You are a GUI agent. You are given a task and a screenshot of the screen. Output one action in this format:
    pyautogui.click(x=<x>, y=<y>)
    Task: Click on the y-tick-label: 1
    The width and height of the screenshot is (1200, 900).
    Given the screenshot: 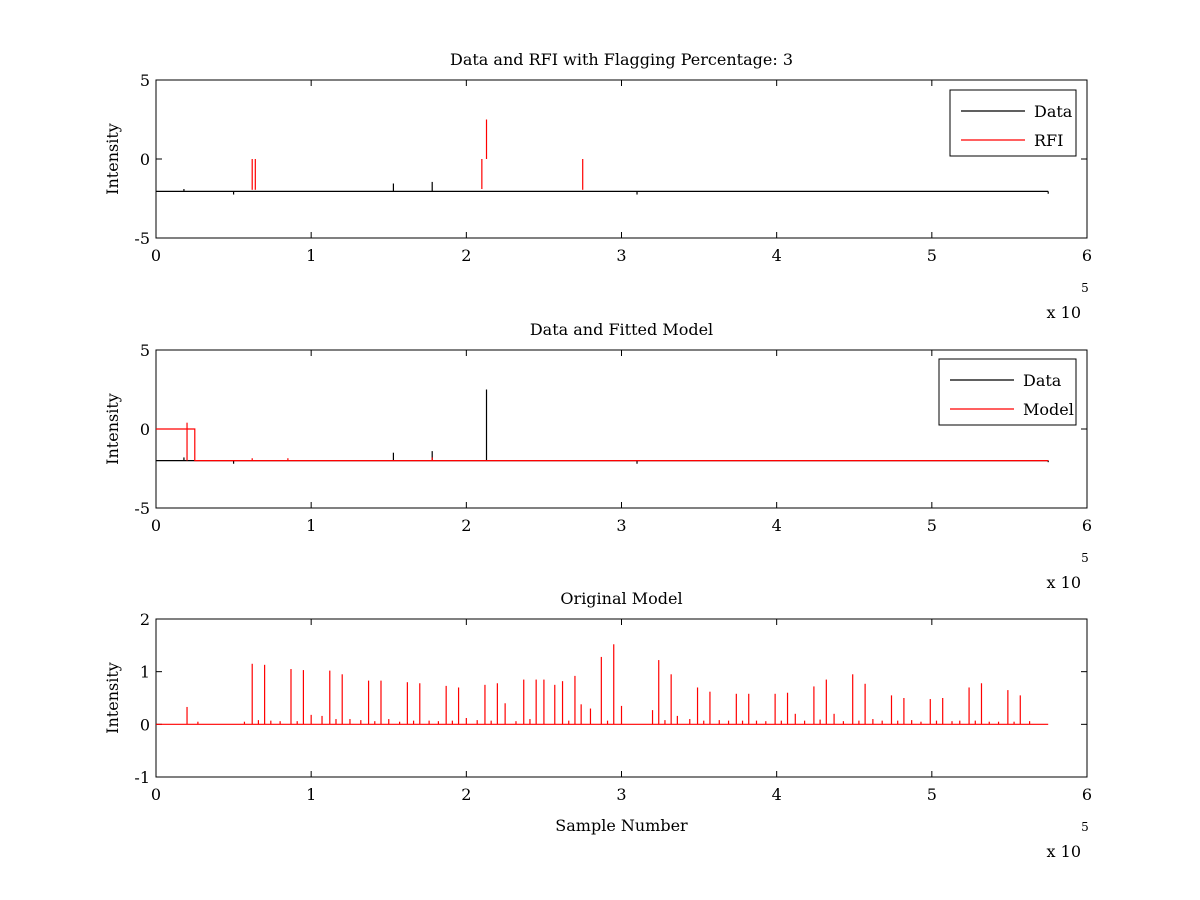 What is the action you would take?
    pyautogui.click(x=145, y=672)
    